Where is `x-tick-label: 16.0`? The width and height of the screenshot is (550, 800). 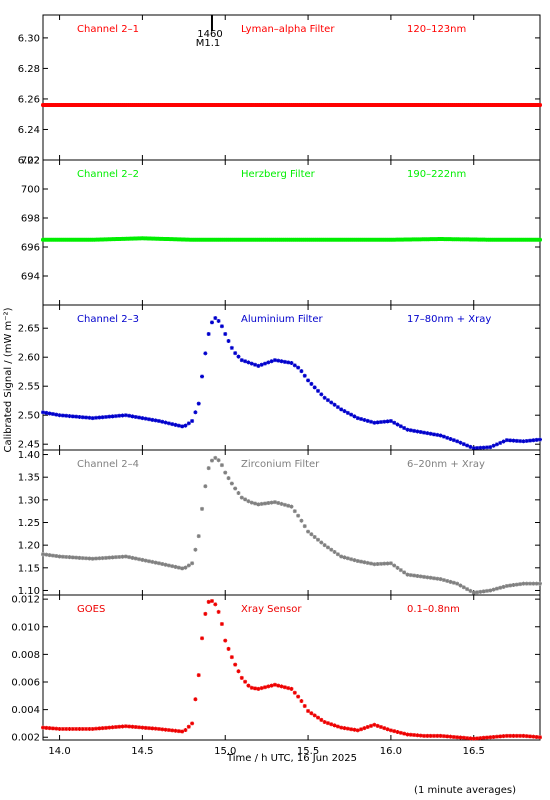
x-tick-label: 16.0 is located at coordinates (391, 751).